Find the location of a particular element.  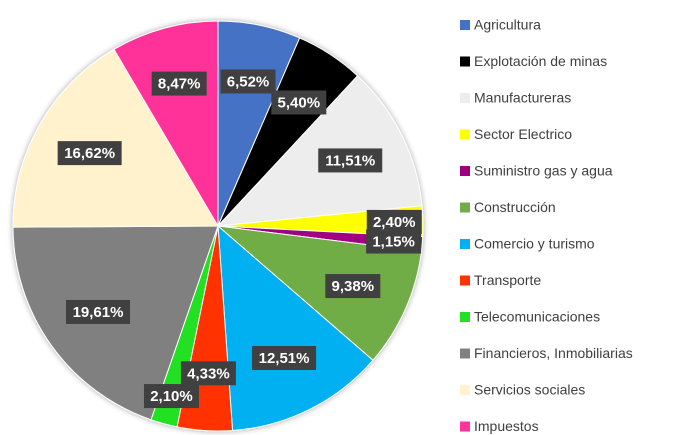

legend-label: Manufactureras is located at coordinates (522, 98).